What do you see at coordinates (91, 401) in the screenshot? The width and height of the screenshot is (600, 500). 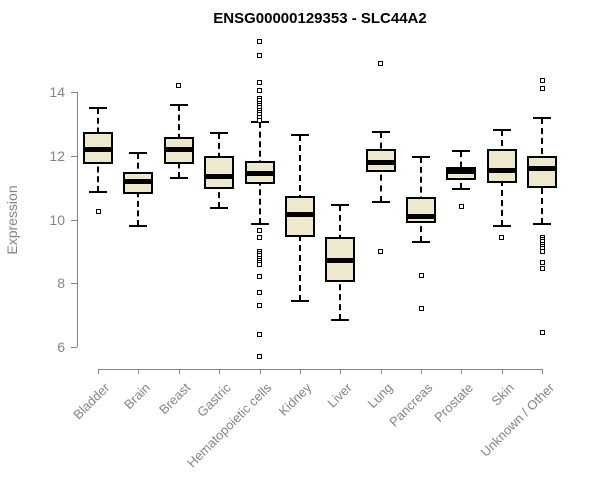 I see `x-axis-tick-label: Bladder` at bounding box center [91, 401].